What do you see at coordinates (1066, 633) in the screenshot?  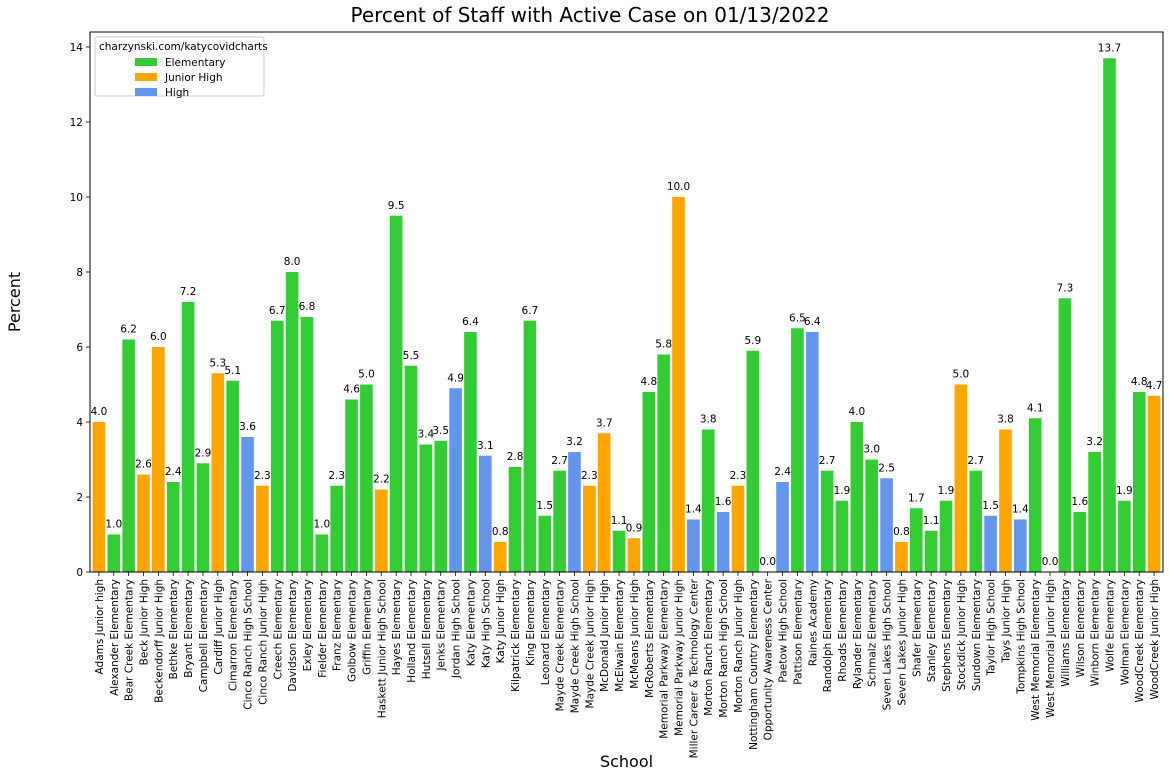 I see `x-tick-label: Williams Elementary` at bounding box center [1066, 633].